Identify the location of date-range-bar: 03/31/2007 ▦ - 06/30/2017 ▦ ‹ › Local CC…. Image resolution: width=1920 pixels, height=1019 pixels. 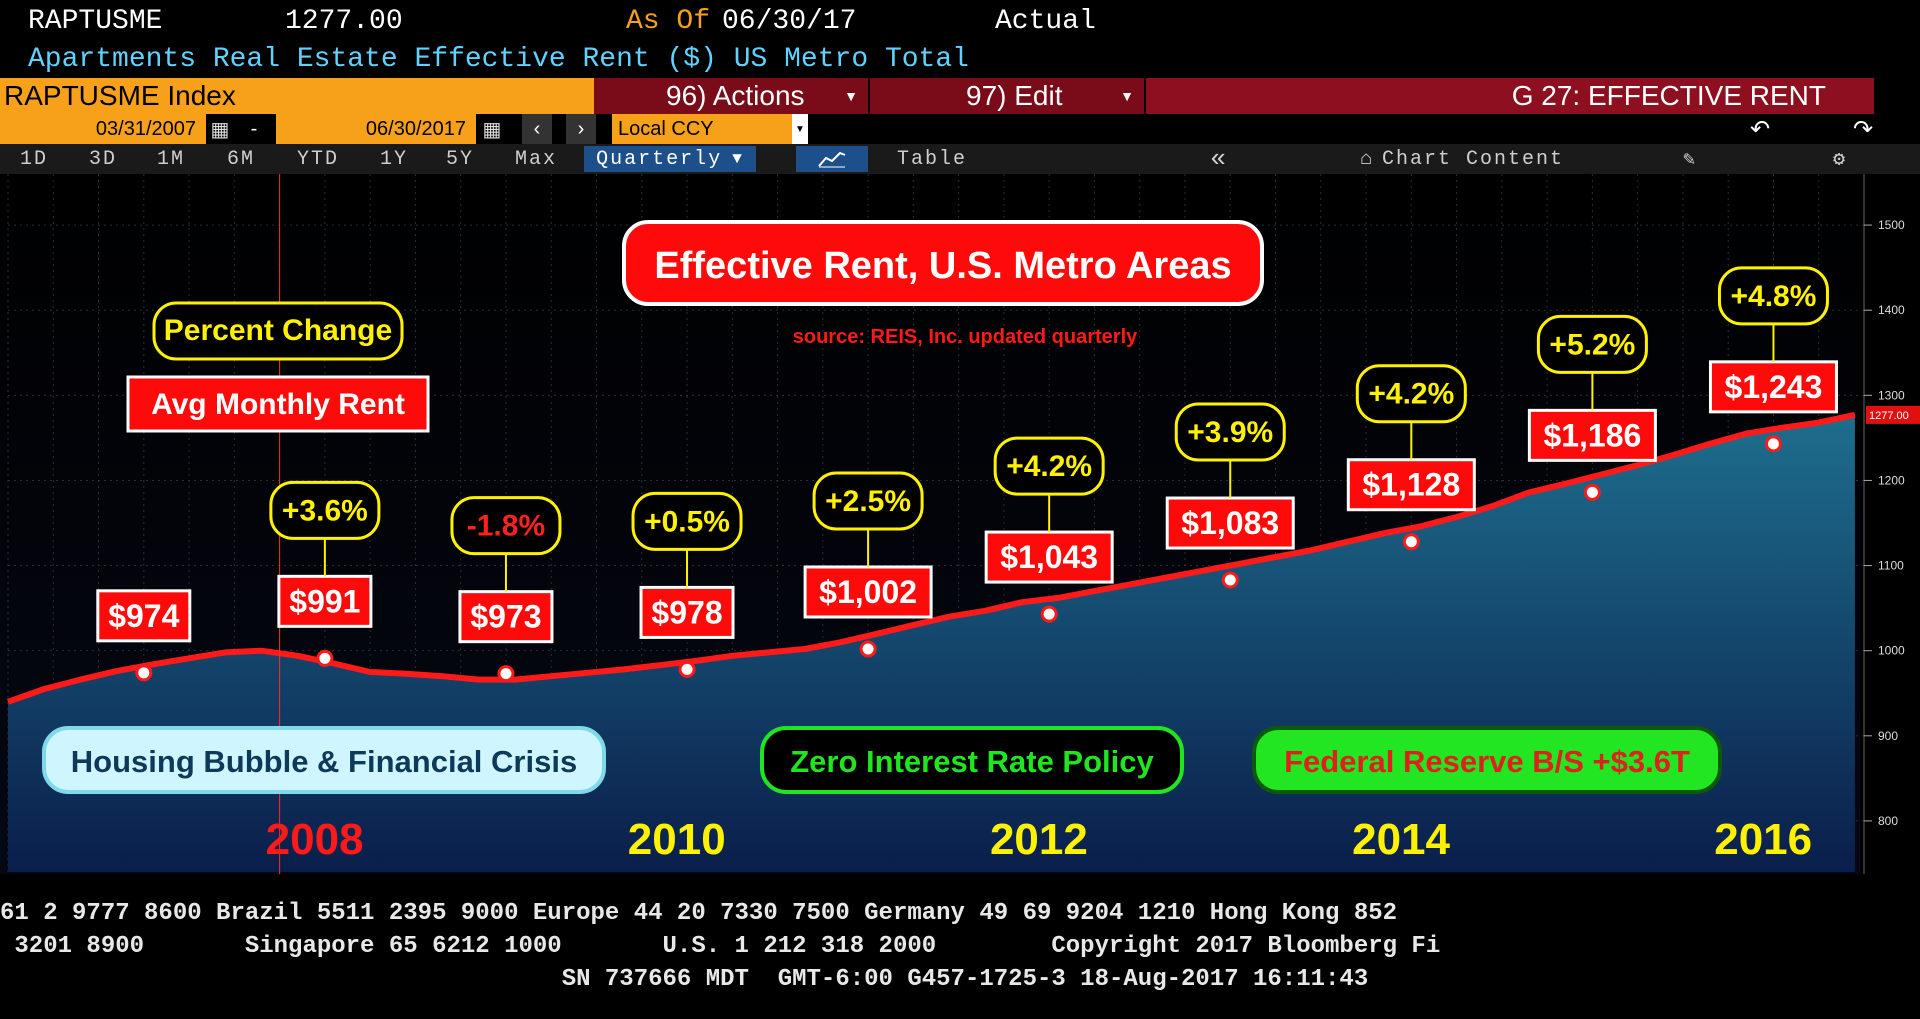
(960, 129).